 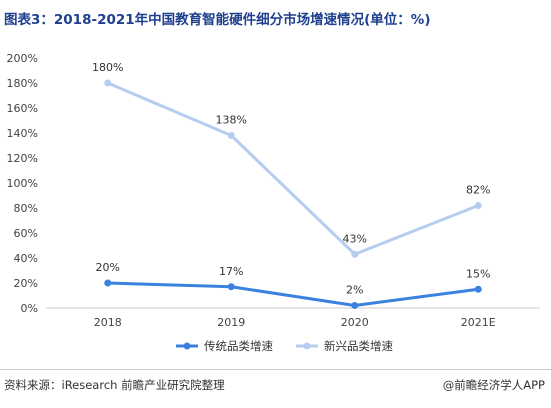 I want to click on credit-note: @前瞻经济学人APP, so click(x=493, y=385).